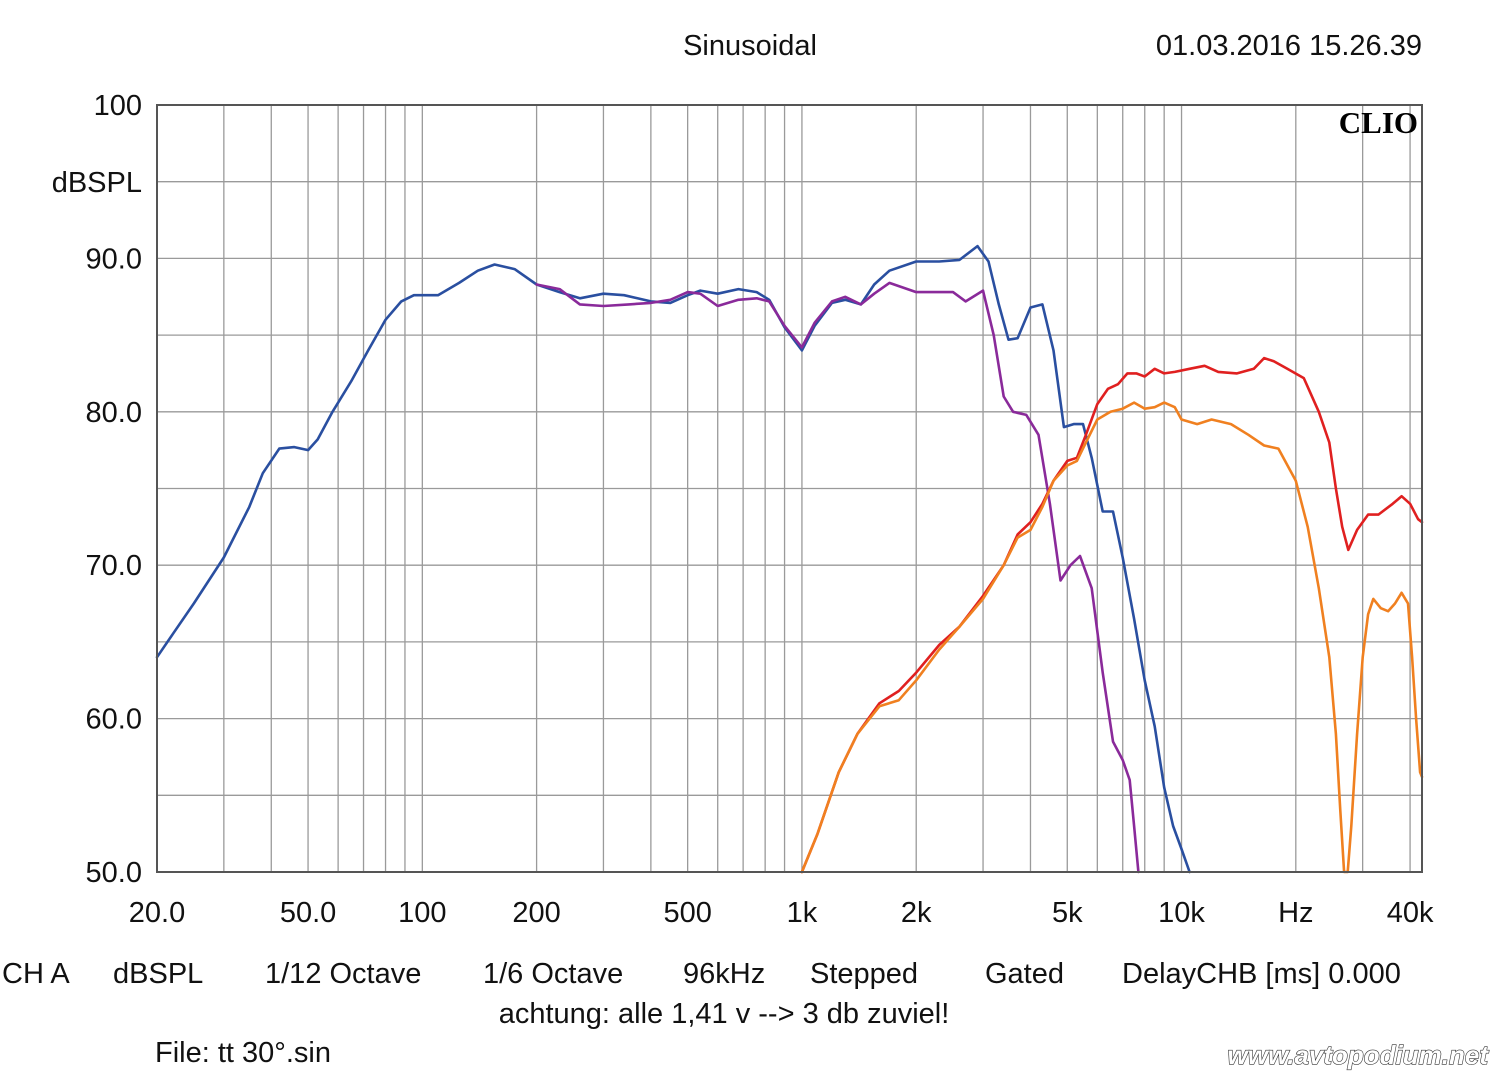 The image size is (1500, 1086). What do you see at coordinates (343, 974) in the screenshot?
I see `settings-item: 1/12 Octave` at bounding box center [343, 974].